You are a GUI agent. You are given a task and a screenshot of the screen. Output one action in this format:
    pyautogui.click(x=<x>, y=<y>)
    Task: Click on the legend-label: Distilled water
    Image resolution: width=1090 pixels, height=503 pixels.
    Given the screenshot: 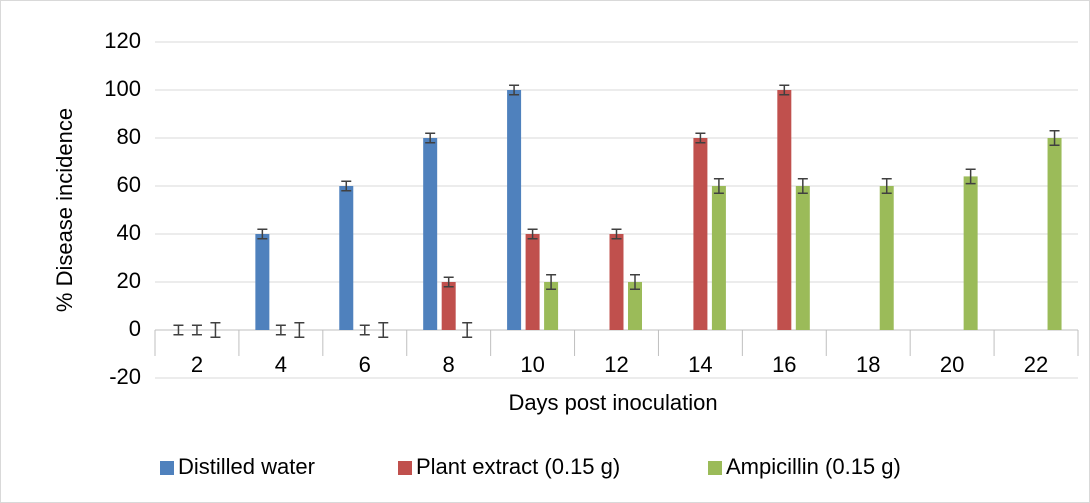 What is the action you would take?
    pyautogui.click(x=246, y=466)
    